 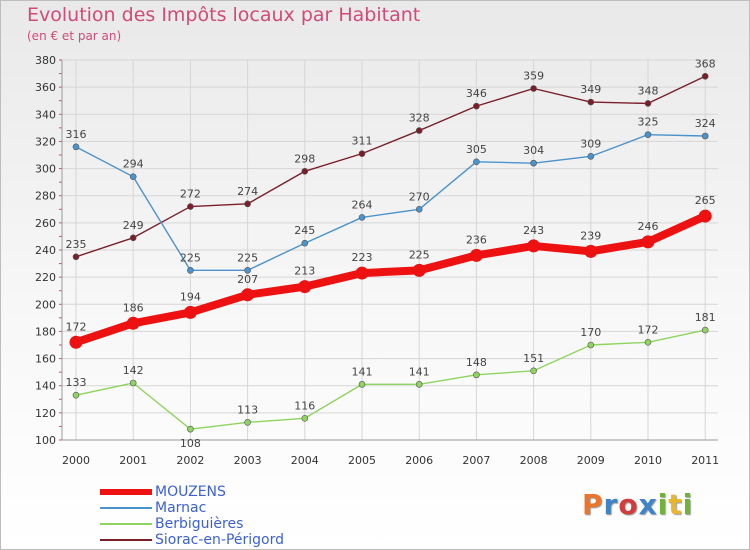 I want to click on y-tick-label: 360, so click(x=45, y=87).